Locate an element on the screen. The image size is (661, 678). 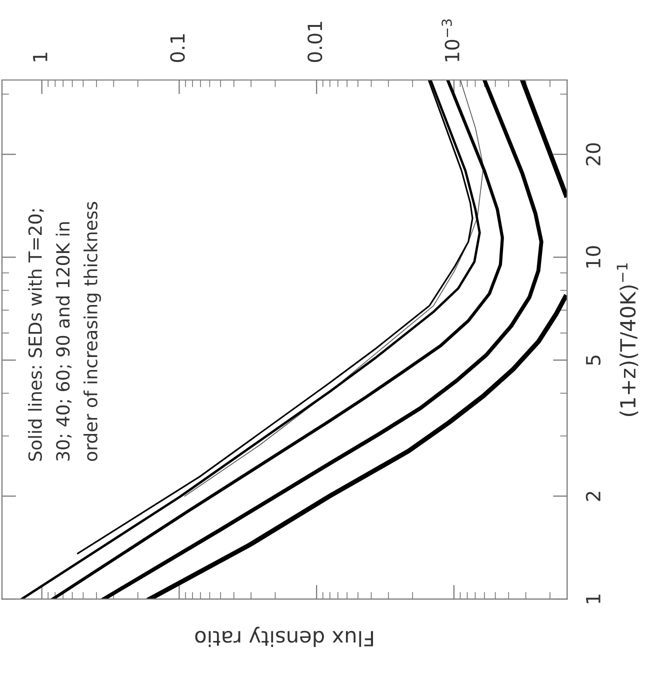
x-tick-label: 1 is located at coordinates (40, 57).